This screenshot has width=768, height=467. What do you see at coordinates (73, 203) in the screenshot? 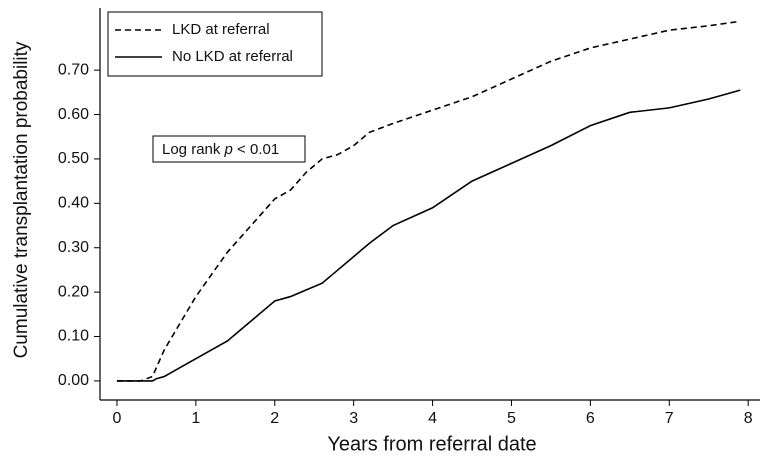
I see `y-tick-label: 0.40` at bounding box center [73, 203].